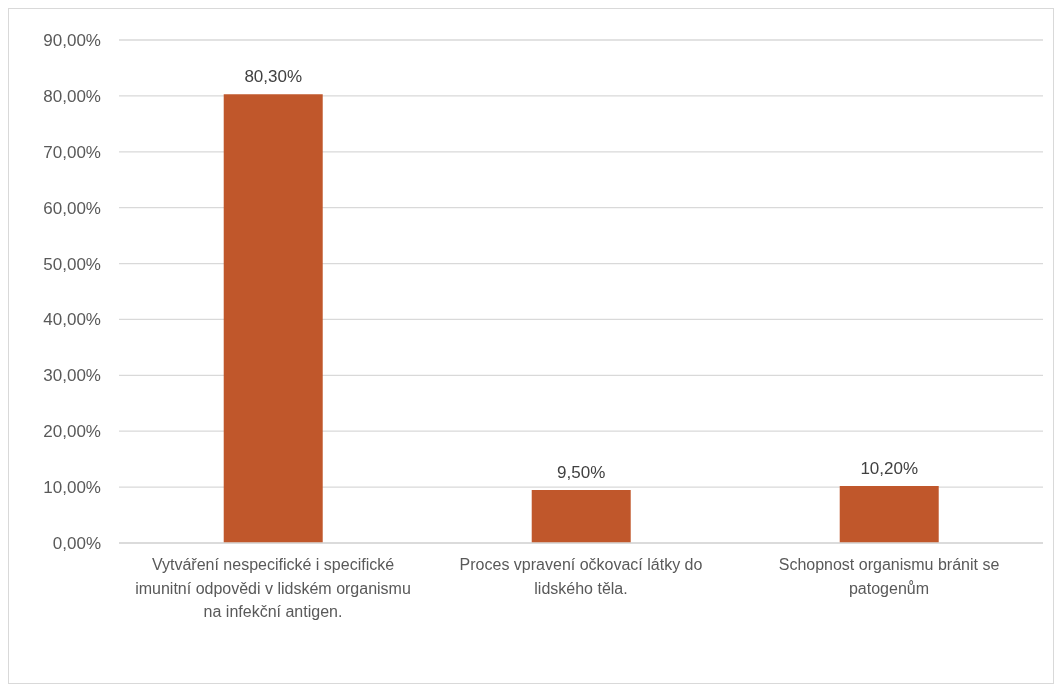 Image resolution: width=1054 pixels, height=684 pixels. Describe the element at coordinates (581, 472) in the screenshot. I see `data-label: 9,50%` at that location.